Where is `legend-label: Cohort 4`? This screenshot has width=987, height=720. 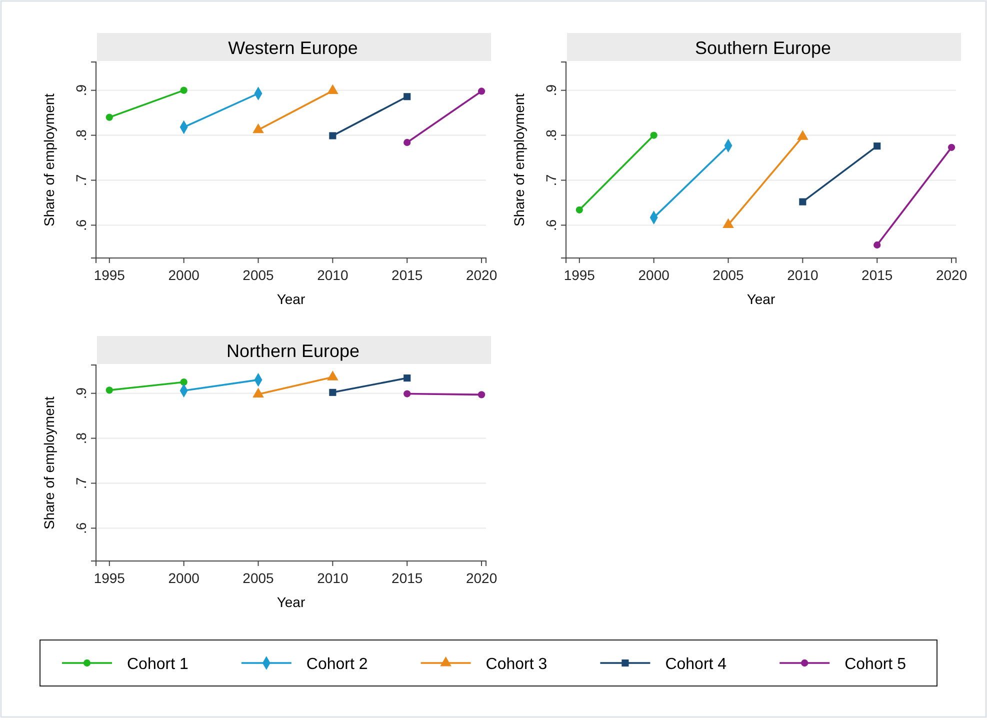
legend-label: Cohort 4 is located at coordinates (696, 664).